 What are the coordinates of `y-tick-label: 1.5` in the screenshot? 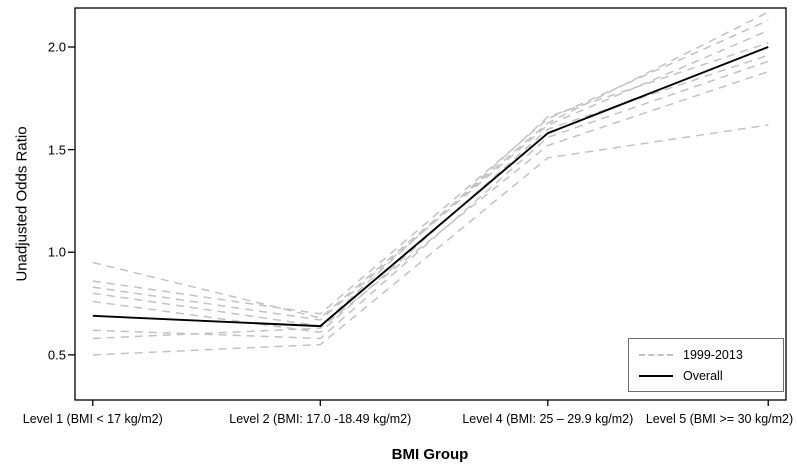 It's located at (56, 150).